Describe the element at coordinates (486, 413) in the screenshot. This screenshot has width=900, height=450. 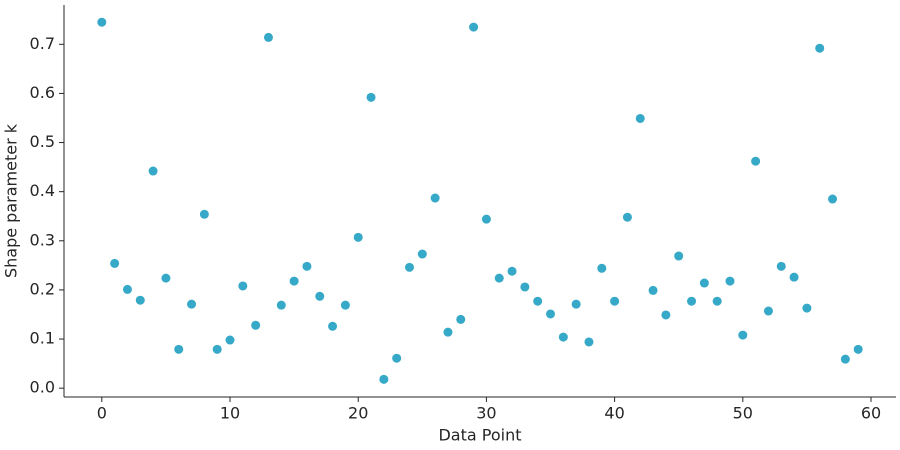
I see `x-tick-label: 30` at that location.